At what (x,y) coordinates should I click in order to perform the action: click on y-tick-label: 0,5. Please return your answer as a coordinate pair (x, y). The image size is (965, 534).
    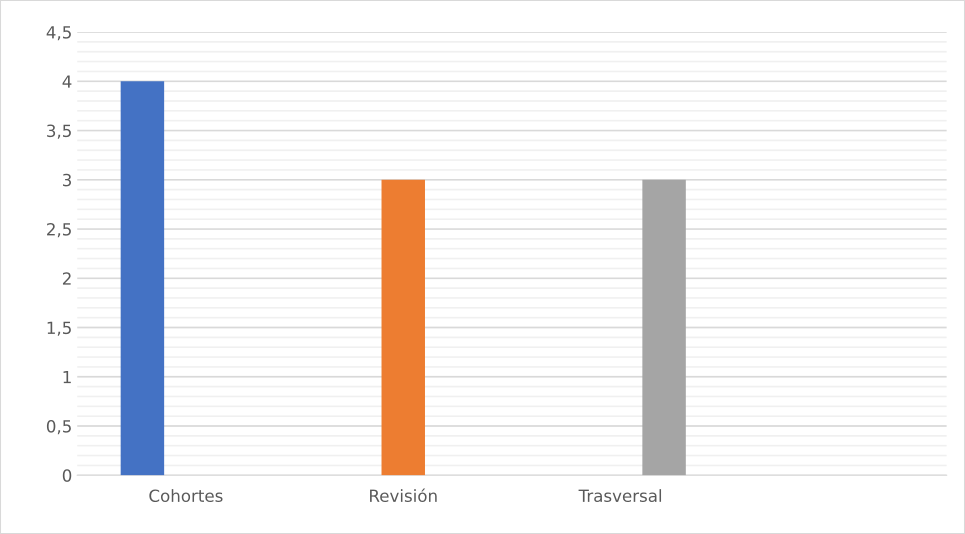
    Looking at the image, I should click on (58, 427).